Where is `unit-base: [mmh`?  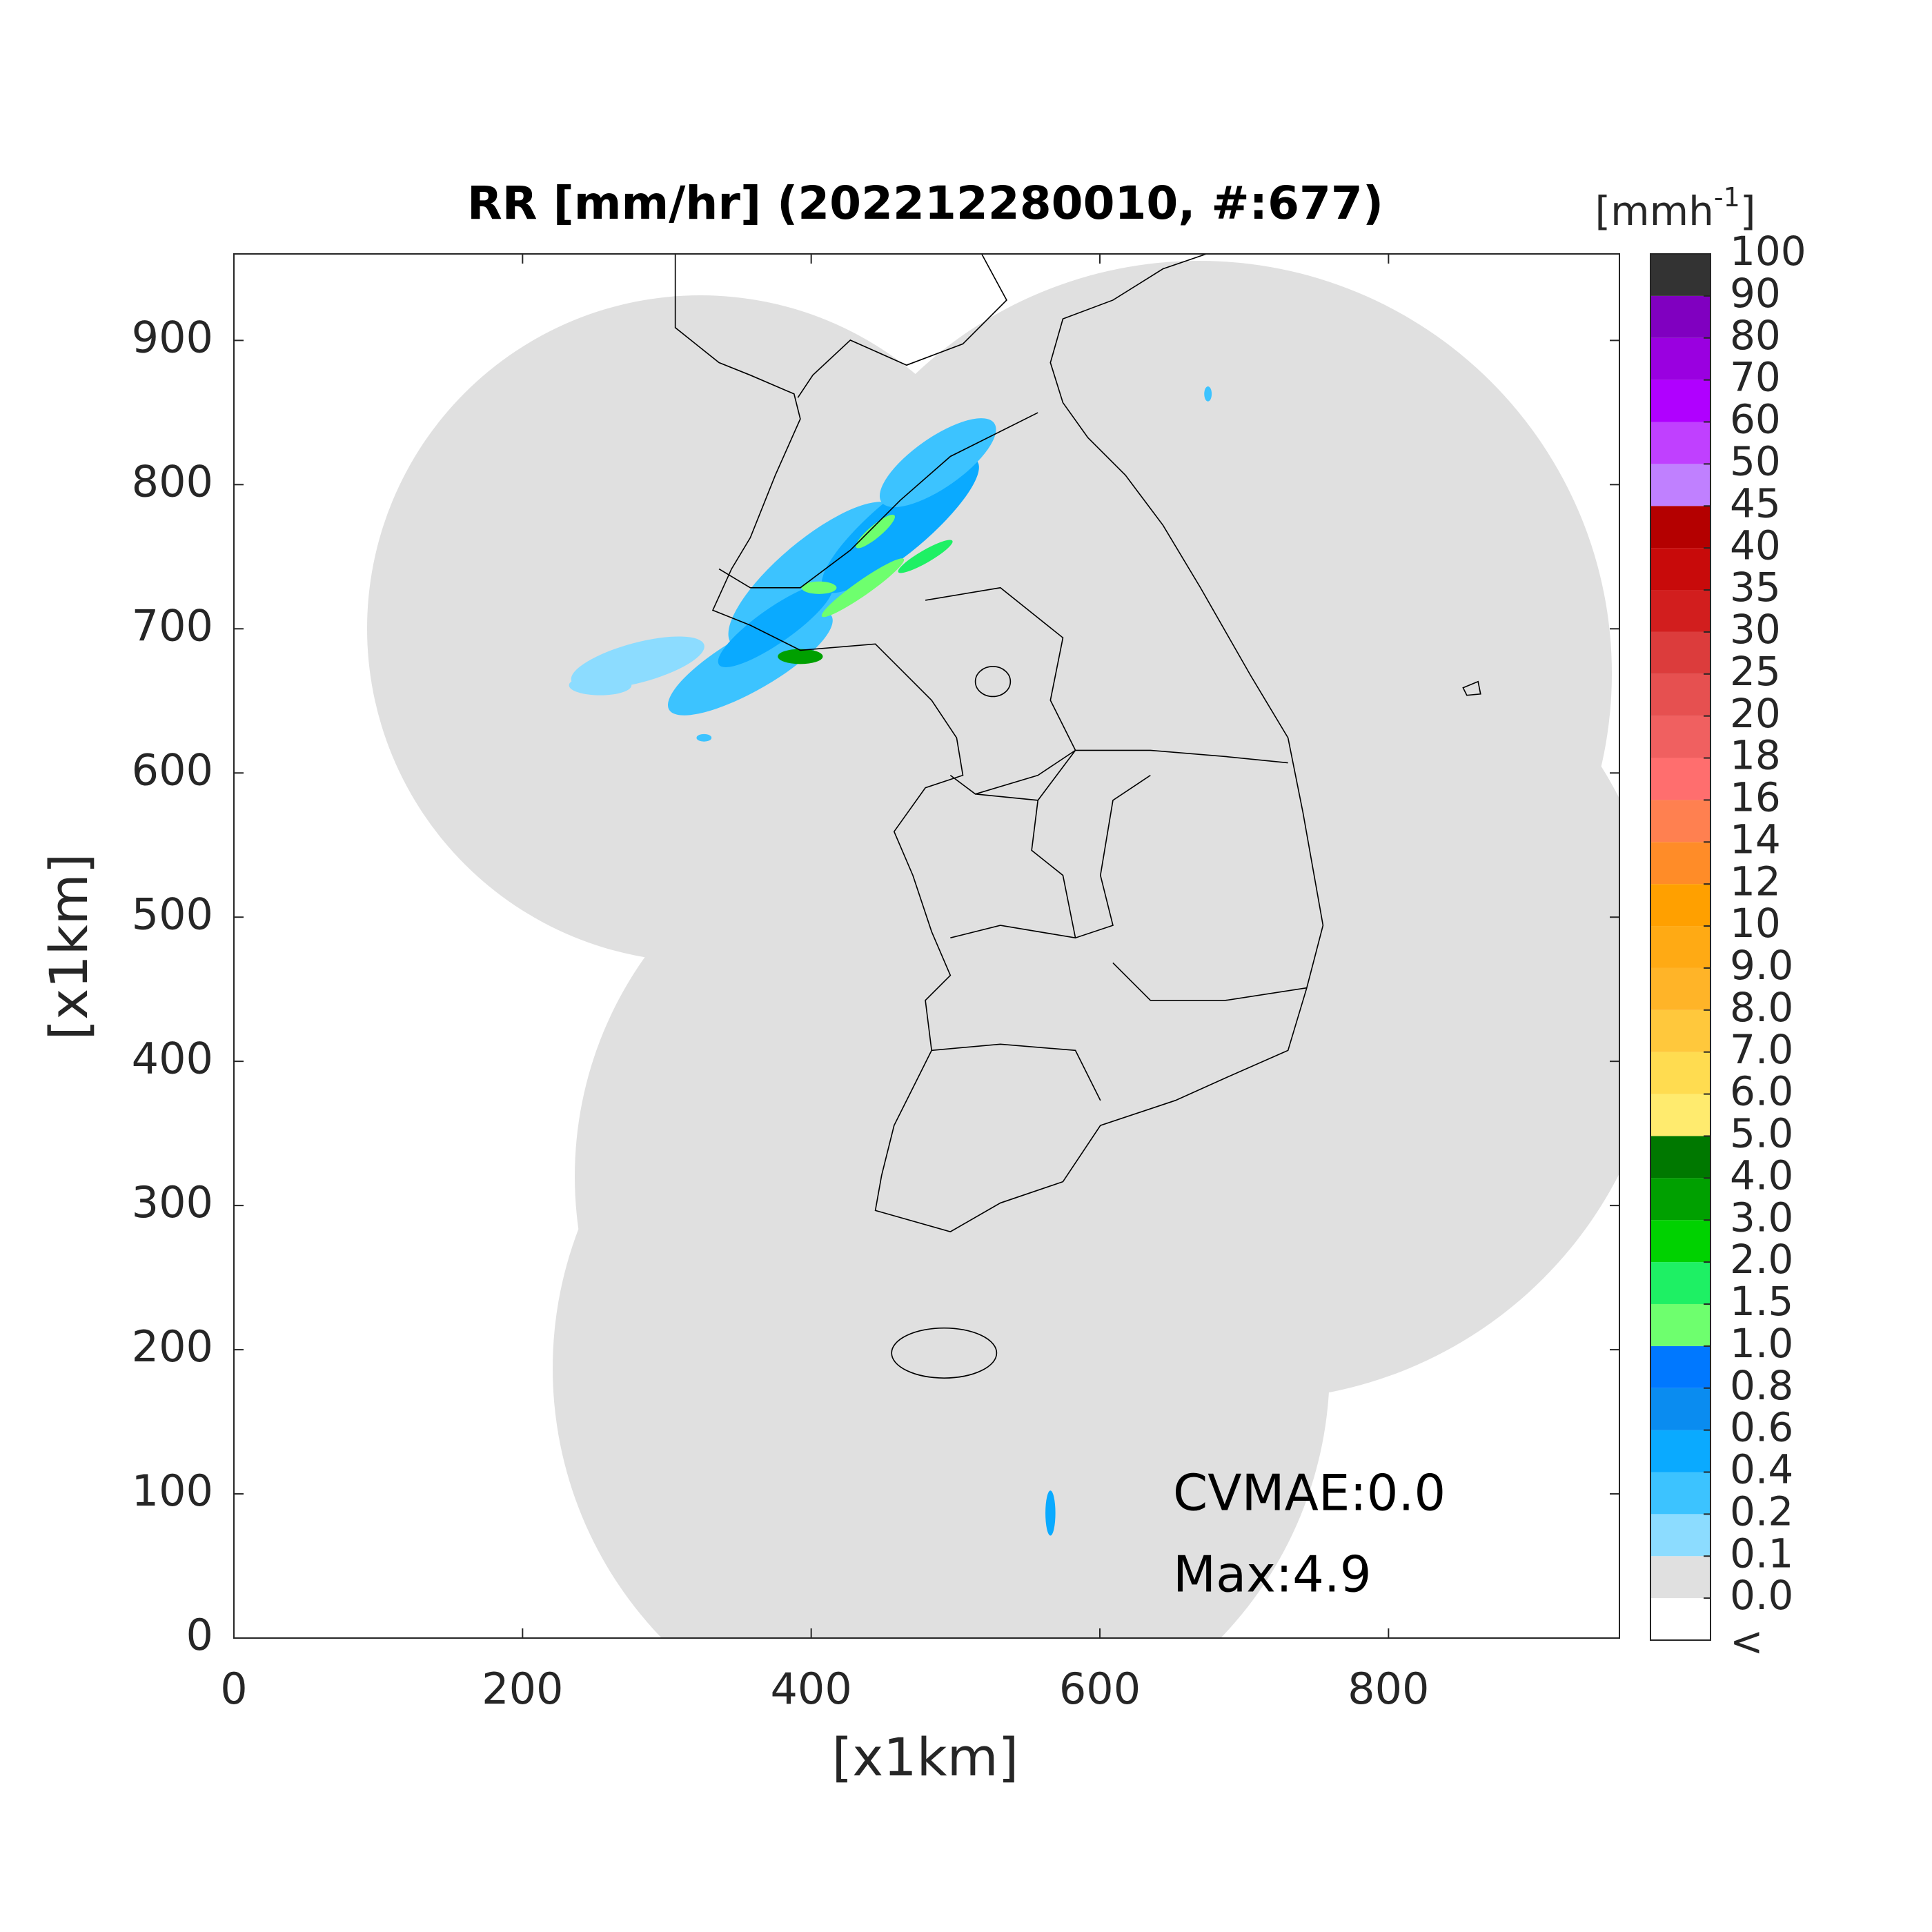
unit-base: [mmh is located at coordinates (1654, 211).